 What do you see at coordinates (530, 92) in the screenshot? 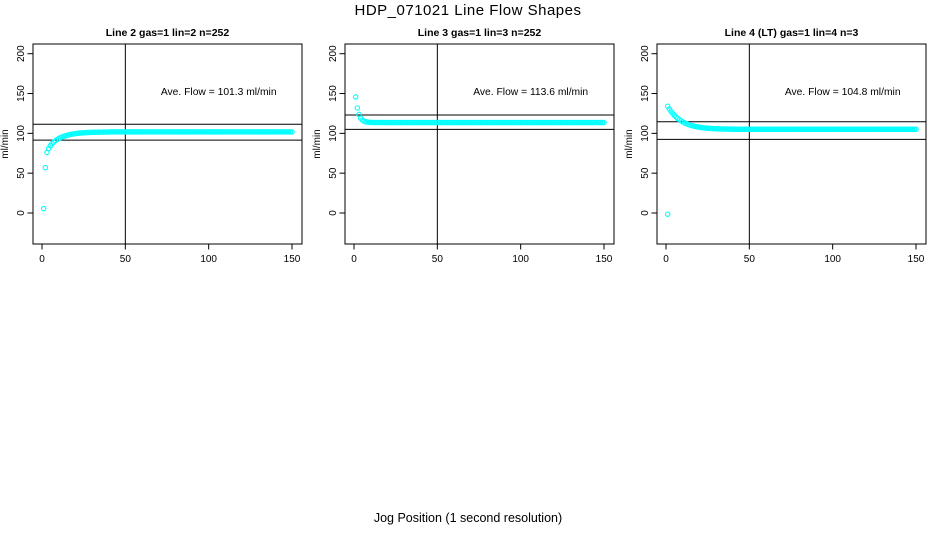
I see `panel-2-ave-flow-annotation: Ave. Flow = 113.6 ml/min` at bounding box center [530, 92].